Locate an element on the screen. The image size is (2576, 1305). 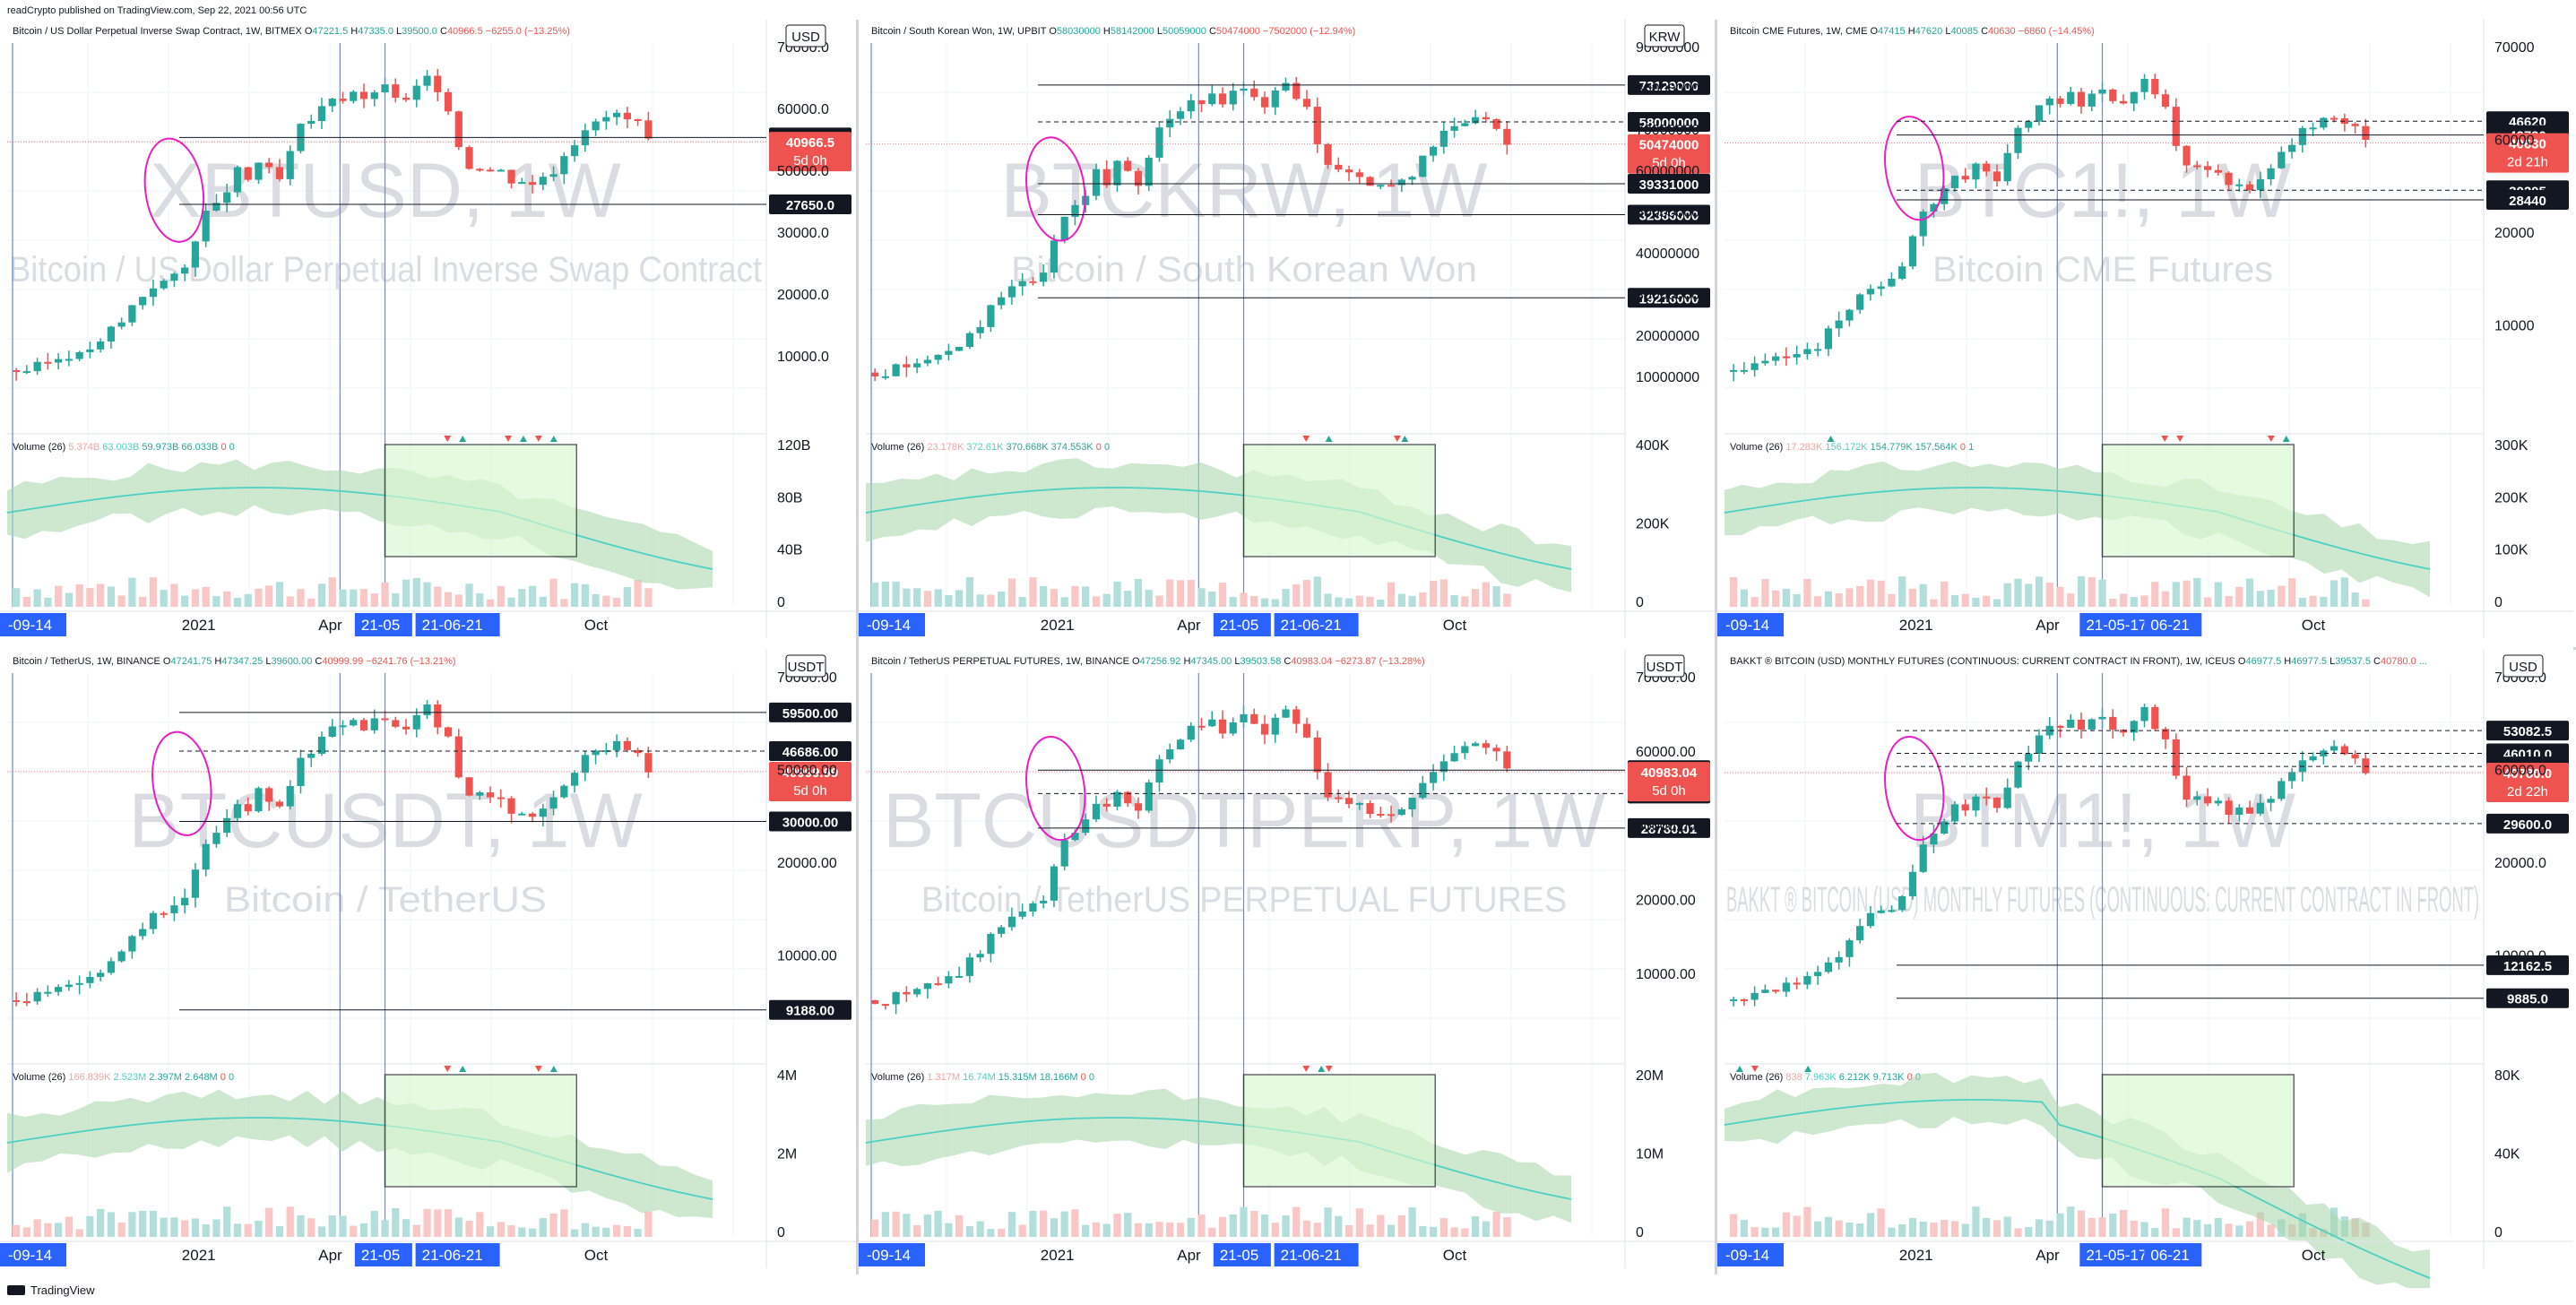
price-tick-label: 60000.0 is located at coordinates (2520, 771).